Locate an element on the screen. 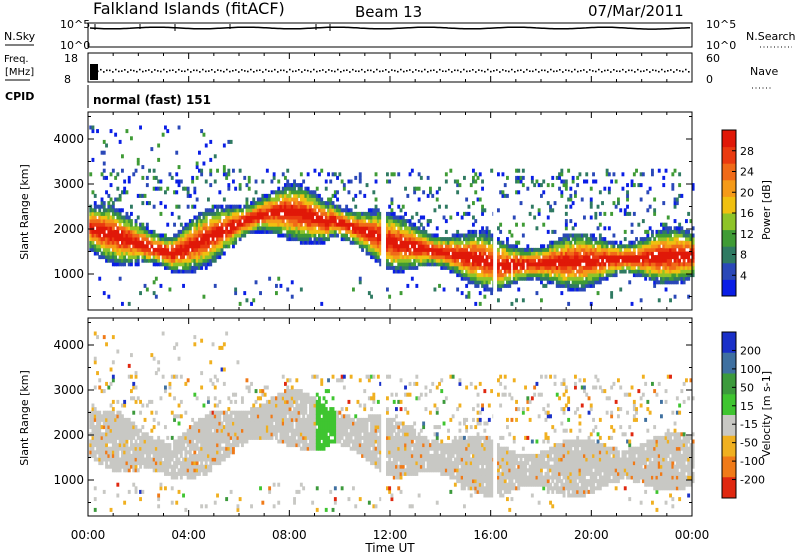 This screenshot has height=558, width=800. freq-top-tick: 18 is located at coordinates (71, 58).